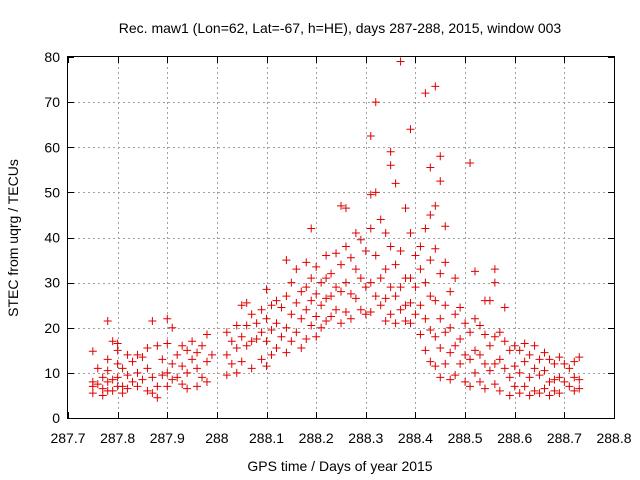 This screenshot has height=480, width=640. Describe the element at coordinates (564, 438) in the screenshot. I see `x-tick-label: 288.7` at that location.